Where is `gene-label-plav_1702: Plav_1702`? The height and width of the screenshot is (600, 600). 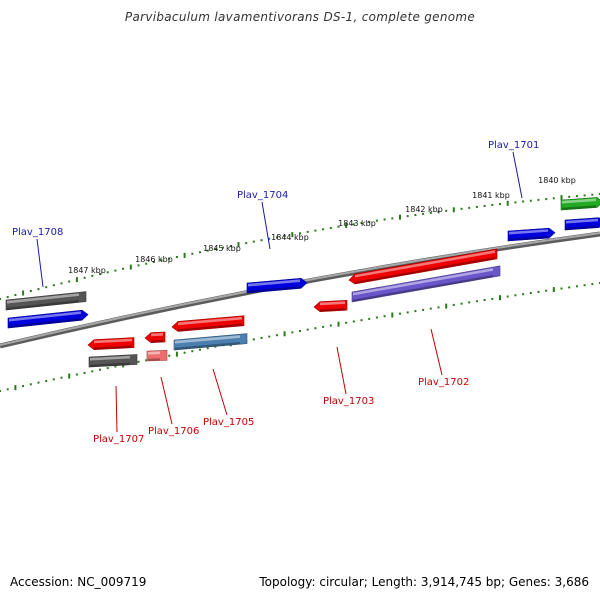
gene-label-plav_1702: Plav_1702 is located at coordinates (443, 382).